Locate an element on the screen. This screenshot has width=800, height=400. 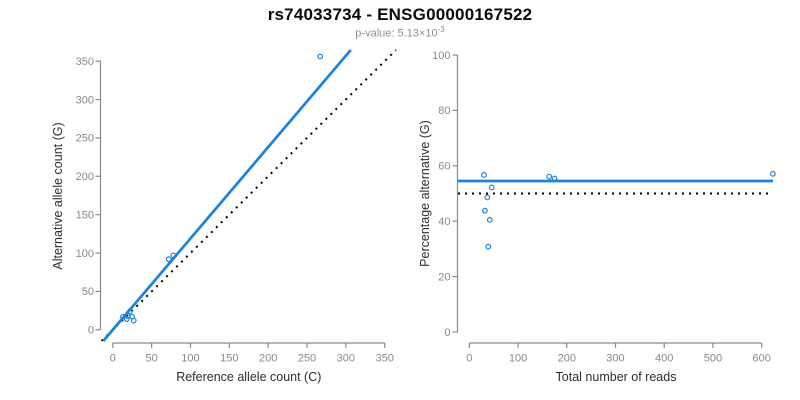
x-tick-label: 350 is located at coordinates (385, 359).